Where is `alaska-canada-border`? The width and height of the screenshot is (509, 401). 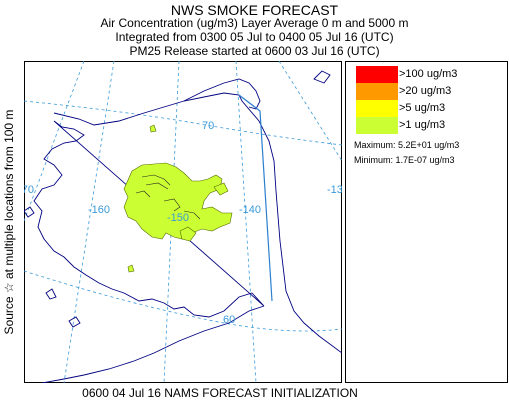 alaska-canada-border is located at coordinates (255, 198).